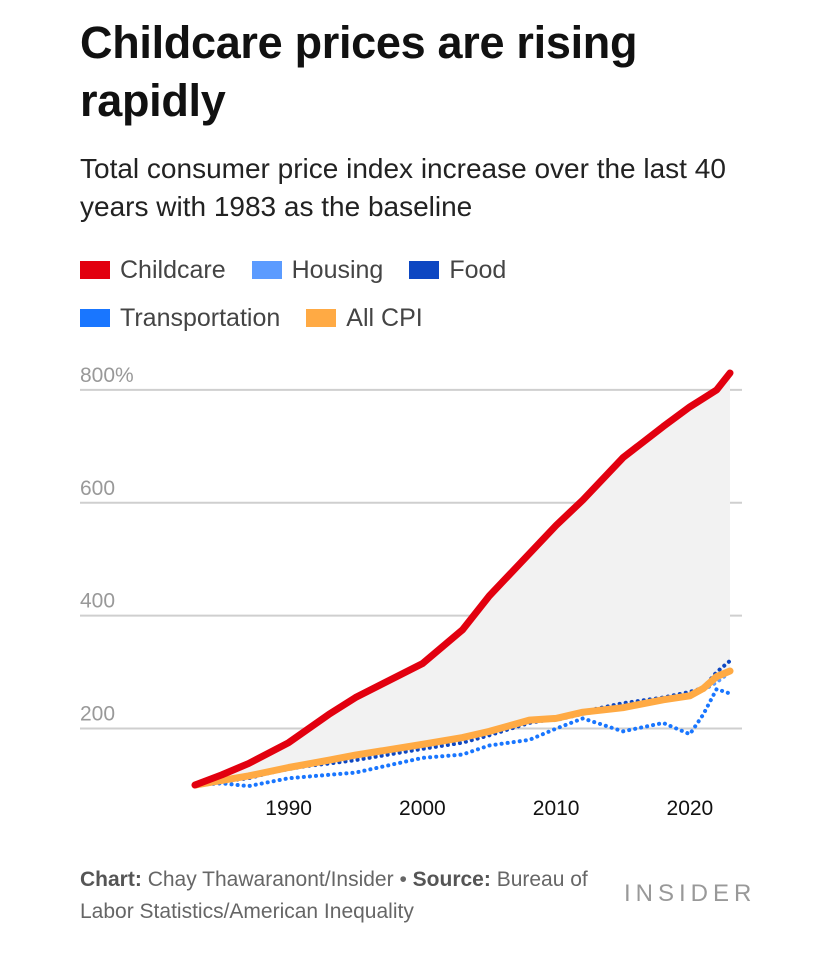 This screenshot has height=970, width=828. I want to click on legend-swatch-housing, so click(266, 270).